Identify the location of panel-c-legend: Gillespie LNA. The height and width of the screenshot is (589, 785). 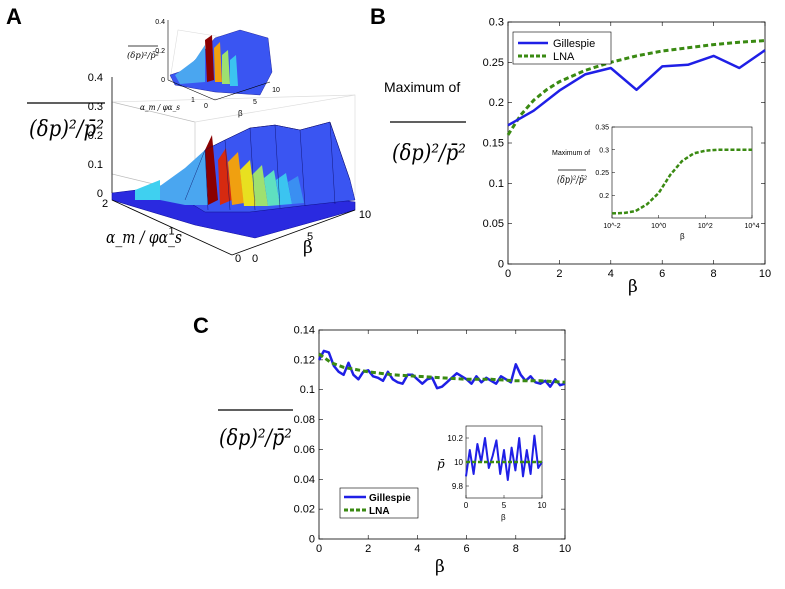
(379, 503).